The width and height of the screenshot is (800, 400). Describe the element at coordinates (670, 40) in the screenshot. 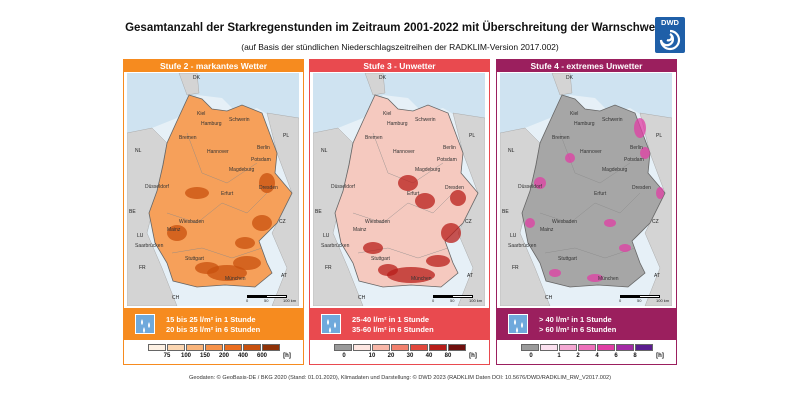

I see `dwd-swirl-icon` at that location.